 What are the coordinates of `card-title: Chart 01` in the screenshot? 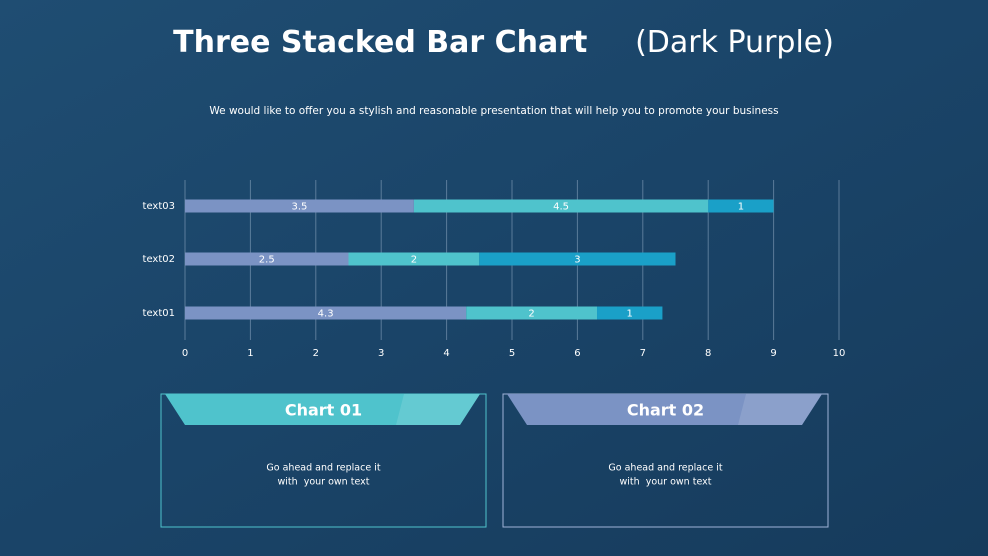 It's located at (323, 410).